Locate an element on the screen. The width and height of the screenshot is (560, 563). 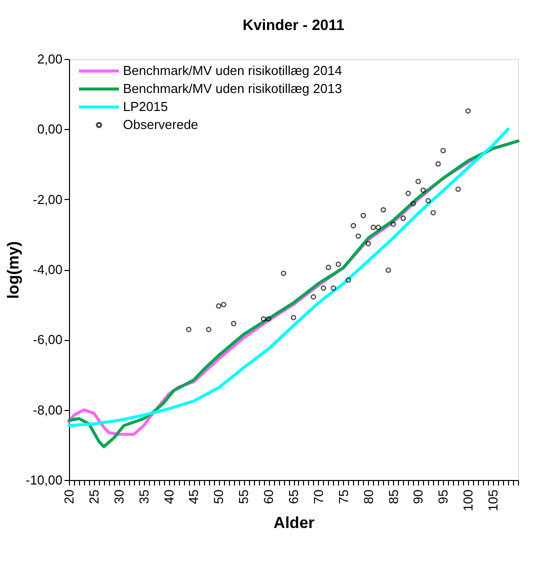
x-tick-label: 50 is located at coordinates (218, 497).